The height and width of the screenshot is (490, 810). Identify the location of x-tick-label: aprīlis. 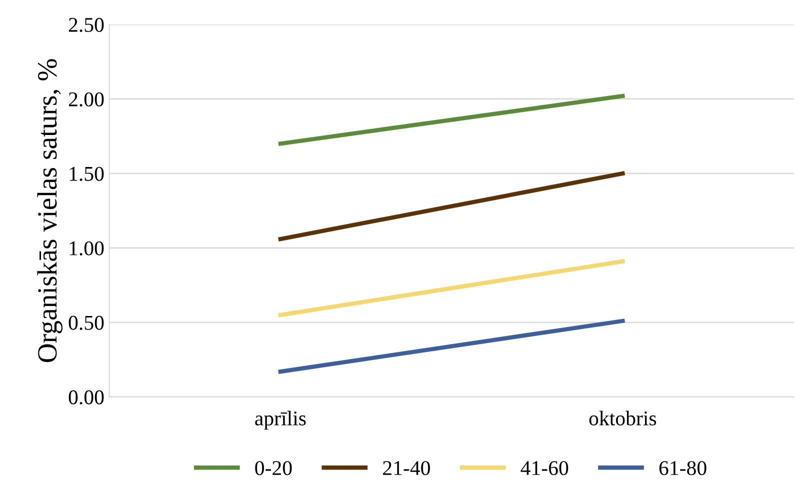
(280, 420).